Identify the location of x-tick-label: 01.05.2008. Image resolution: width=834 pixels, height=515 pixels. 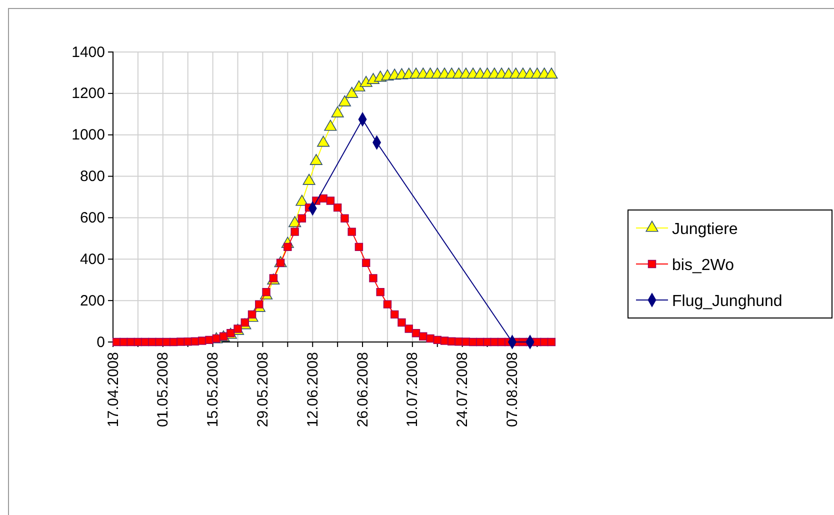
(163, 390).